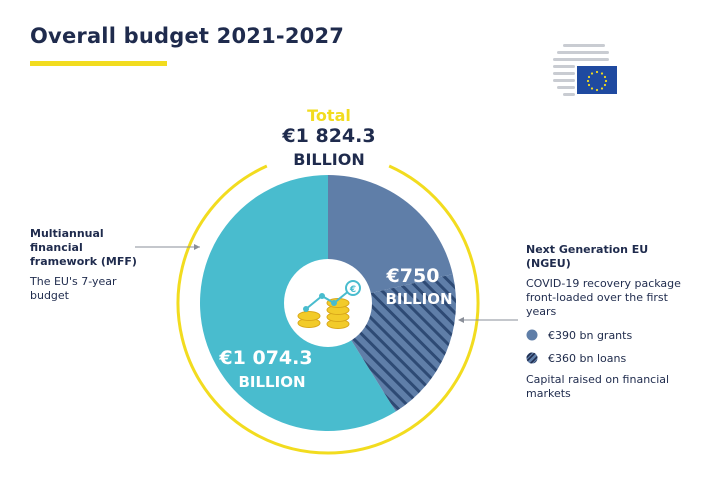  I want to click on legend-item-grants: €390 bn grants, so click(606, 335).